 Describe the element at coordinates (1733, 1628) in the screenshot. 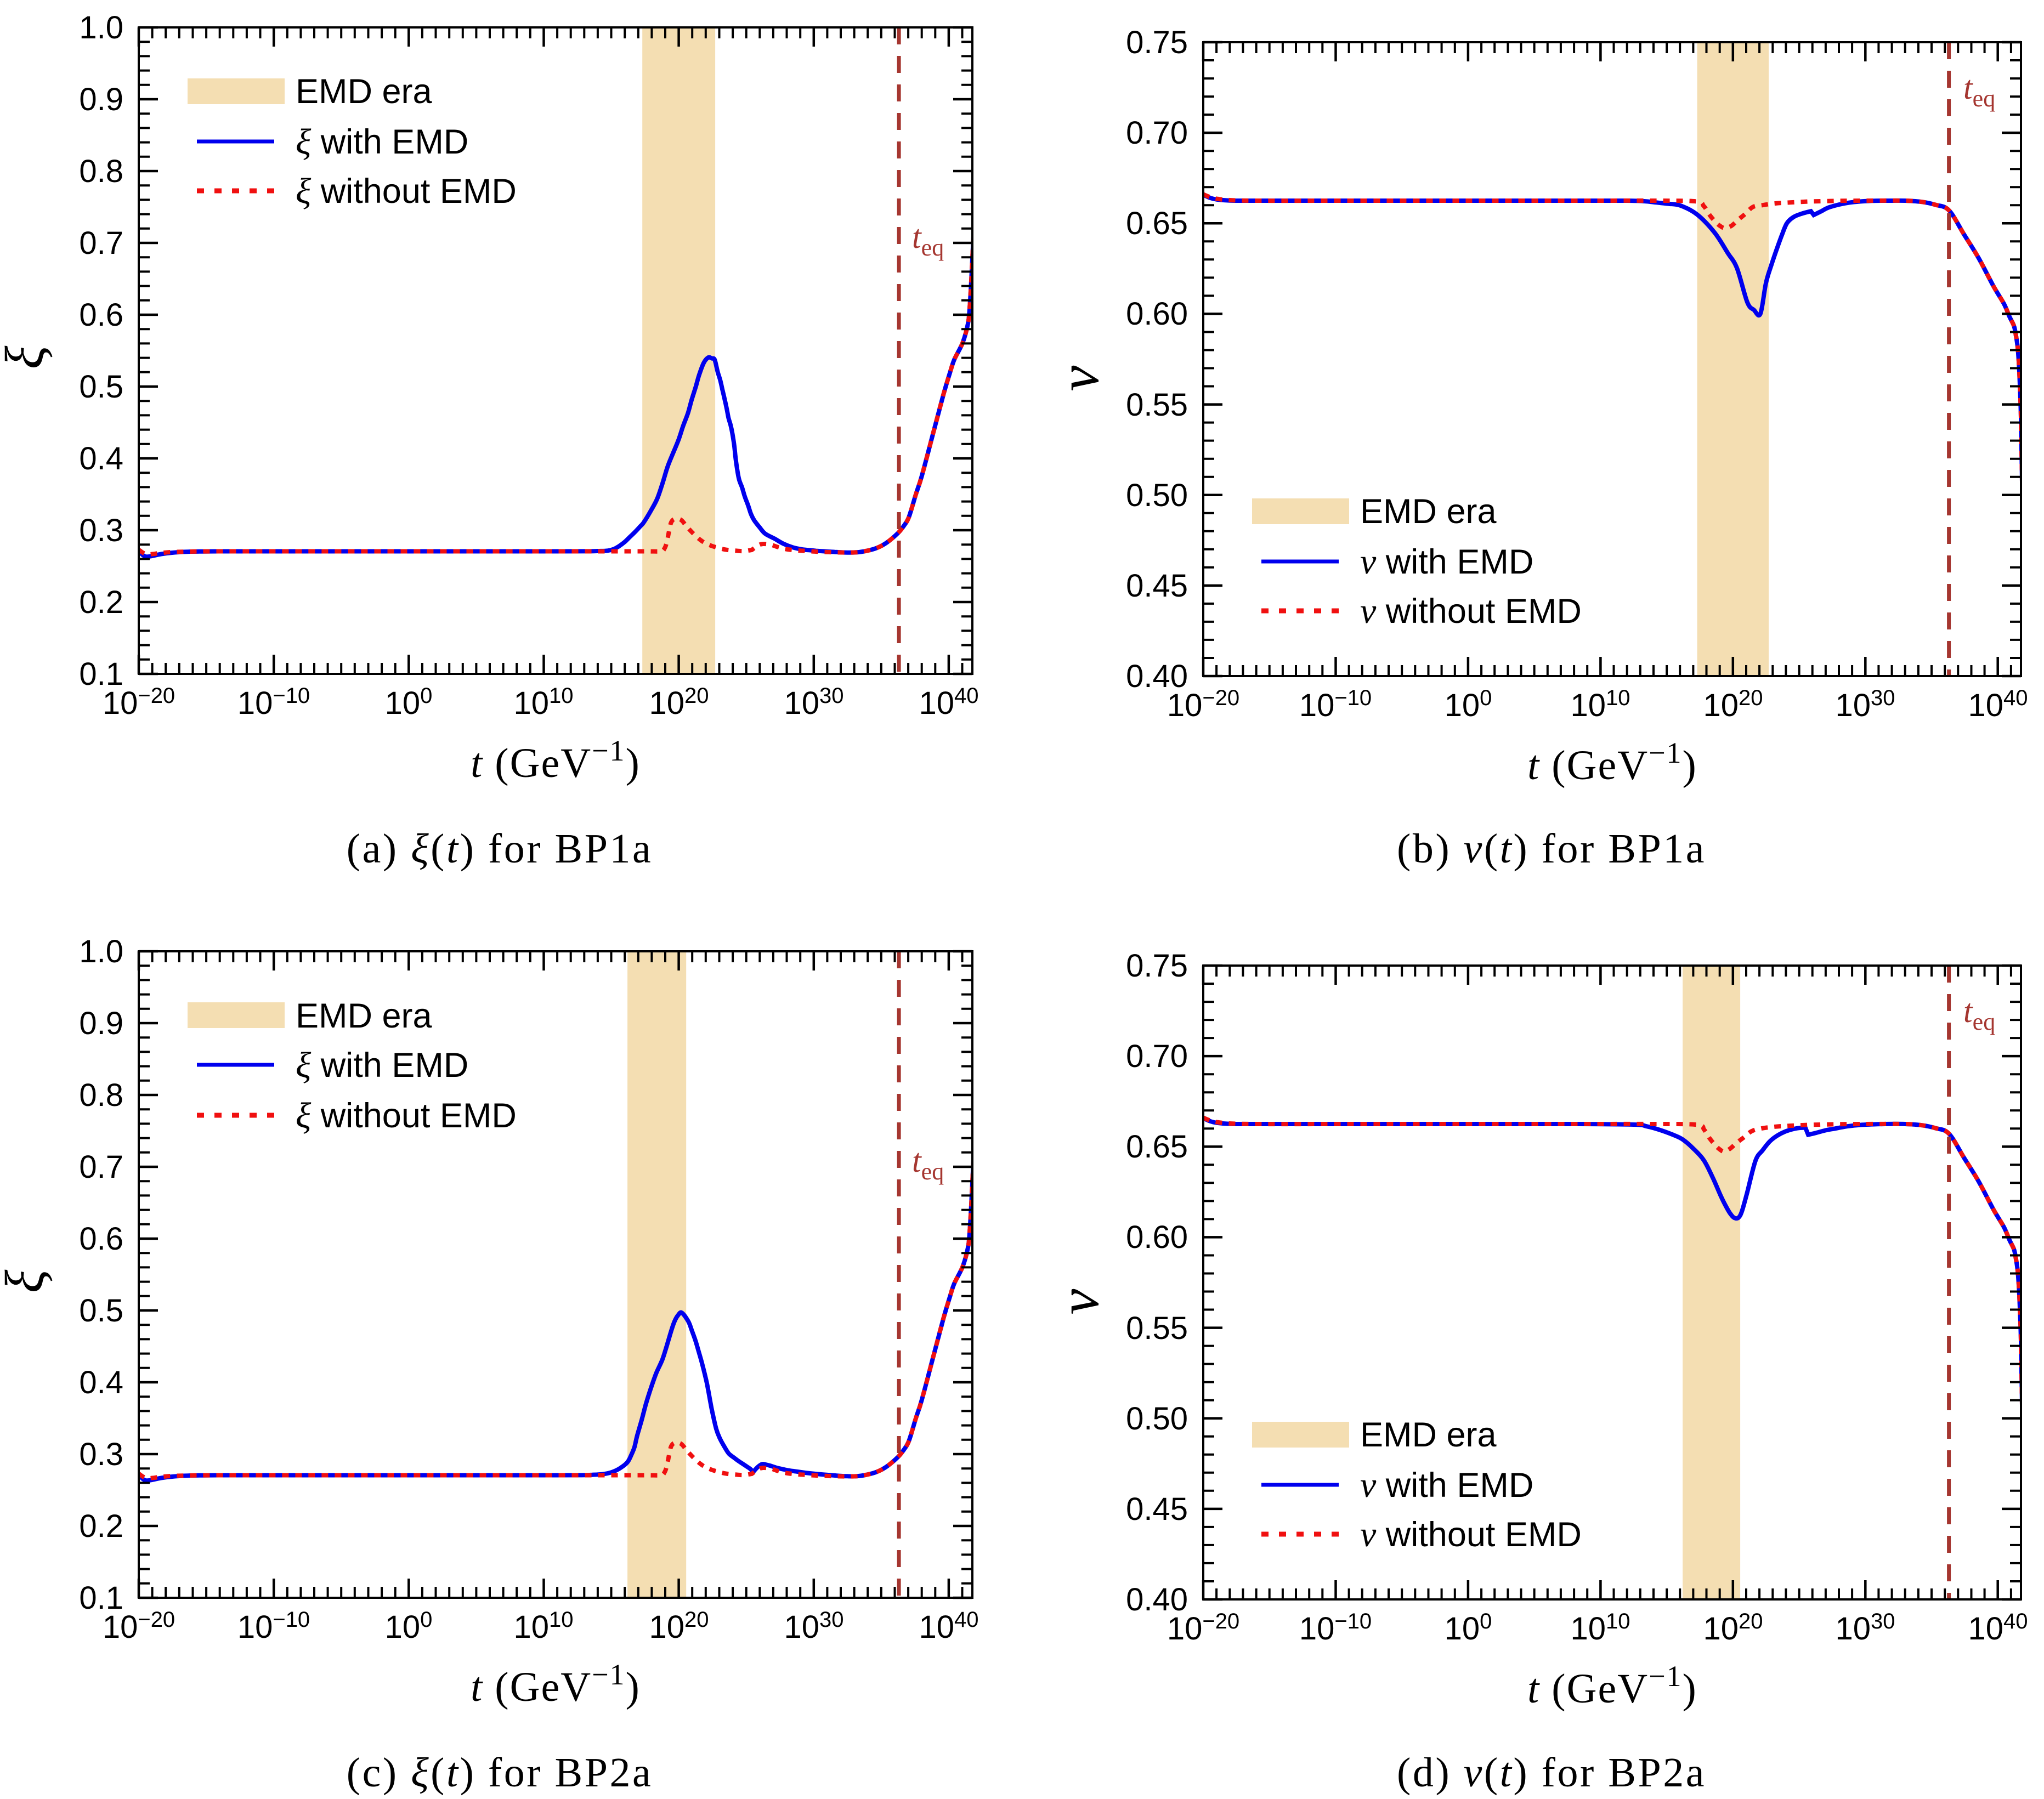

I see `svg-text: 1020` at that location.